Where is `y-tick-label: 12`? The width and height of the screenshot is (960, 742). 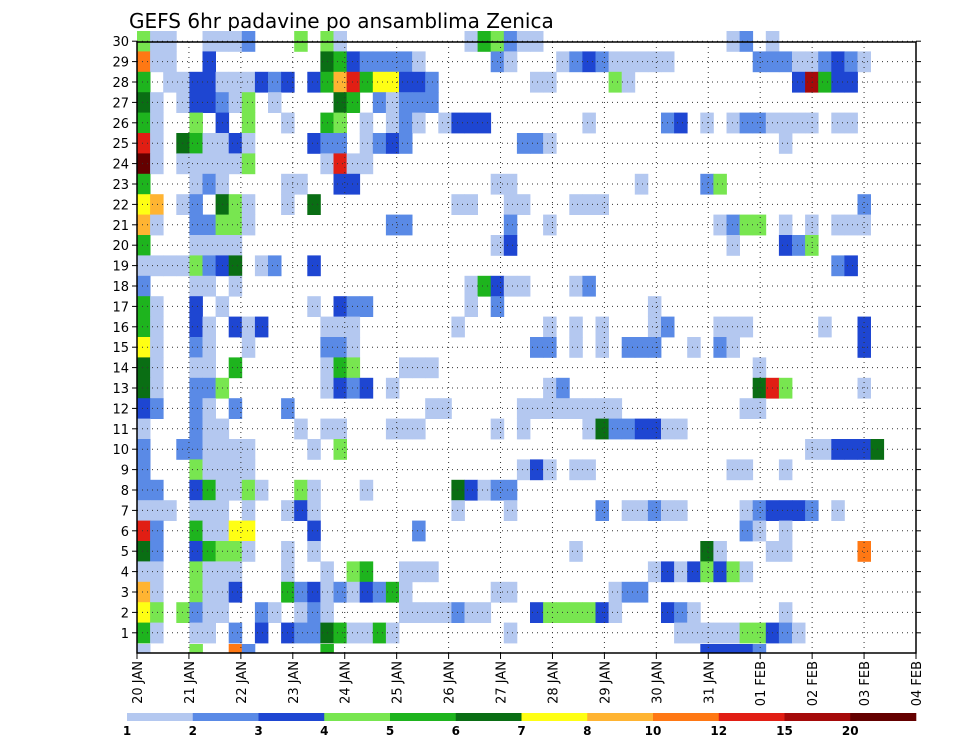
y-tick-label: 12 is located at coordinates (120, 409).